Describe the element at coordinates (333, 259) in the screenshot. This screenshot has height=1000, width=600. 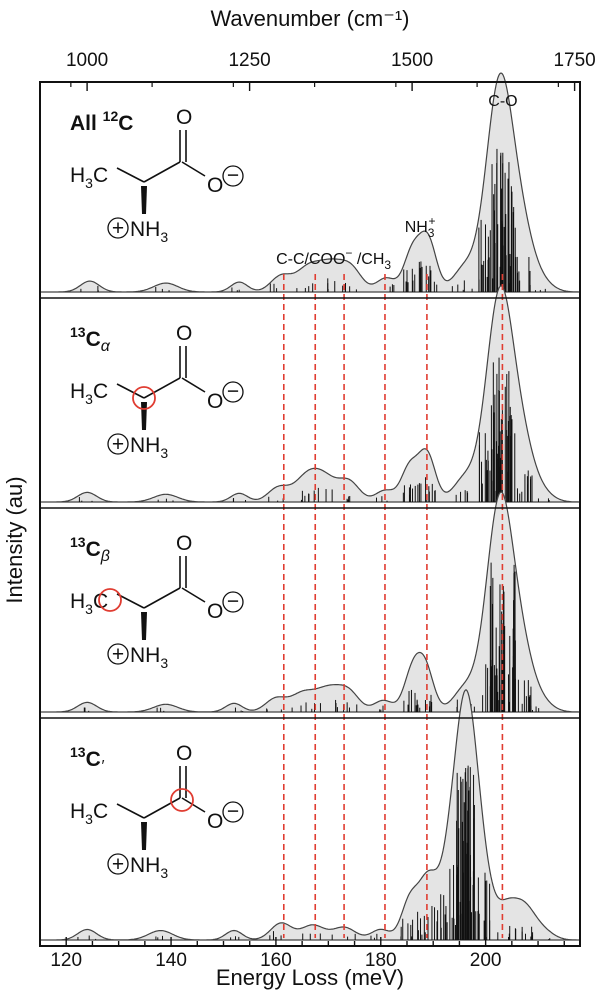
I see `annotation-ccoo: C-C/COO− /CH3` at that location.